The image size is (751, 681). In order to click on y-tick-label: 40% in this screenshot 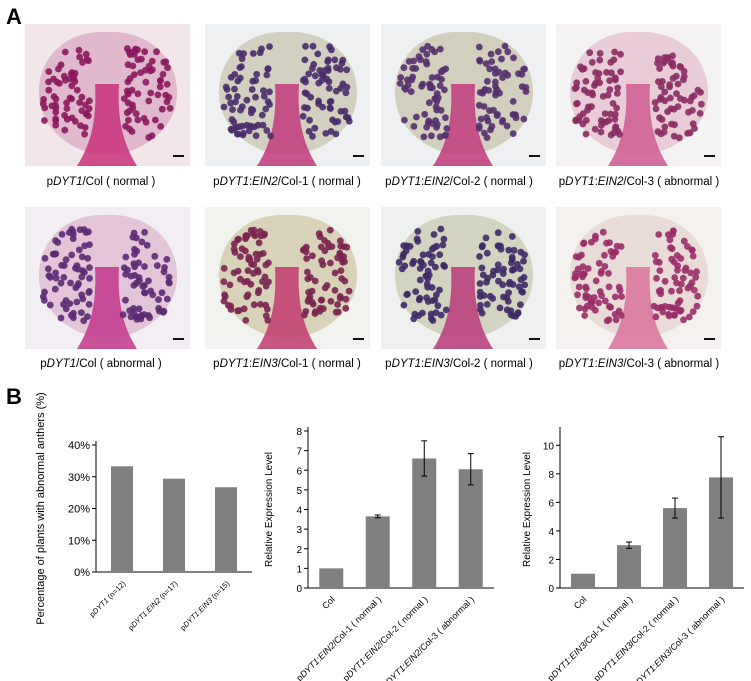, I will do `click(79, 446)`.